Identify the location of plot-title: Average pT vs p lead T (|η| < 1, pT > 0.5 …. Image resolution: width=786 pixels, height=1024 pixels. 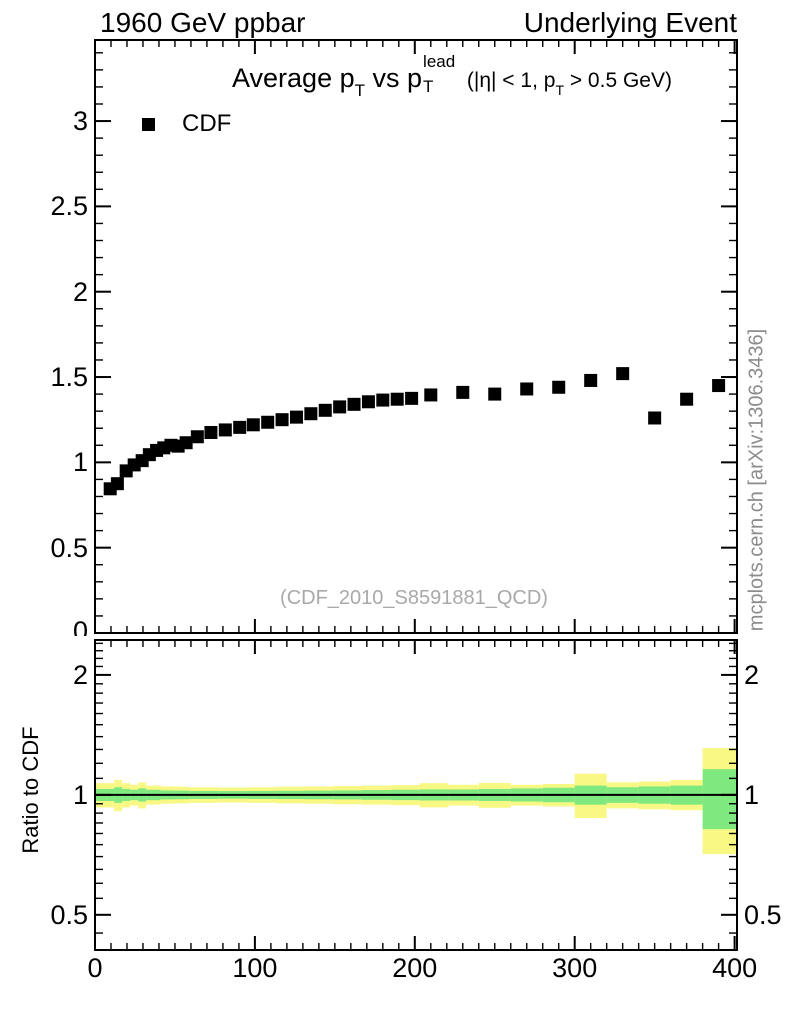
(452, 76).